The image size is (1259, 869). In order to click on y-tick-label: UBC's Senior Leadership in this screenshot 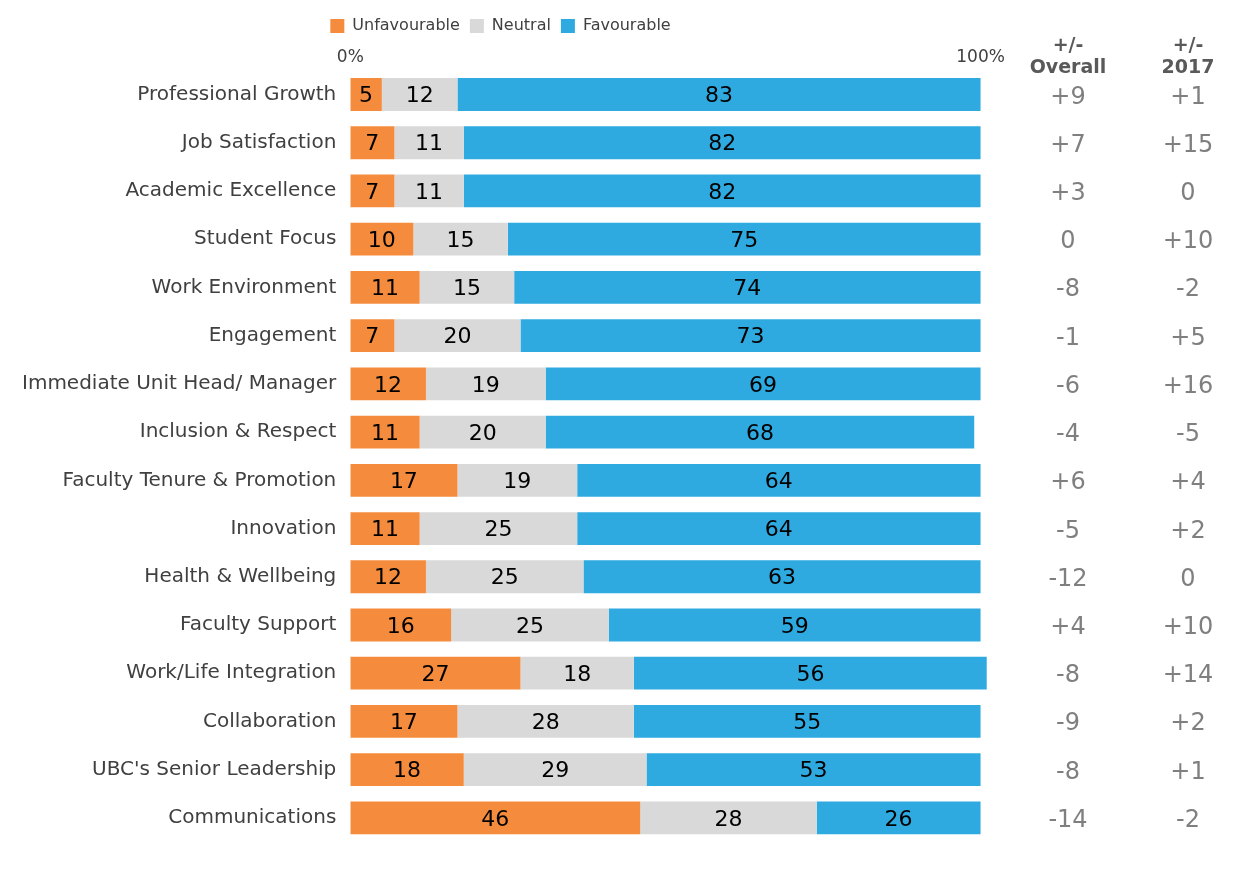, I will do `click(214, 767)`.